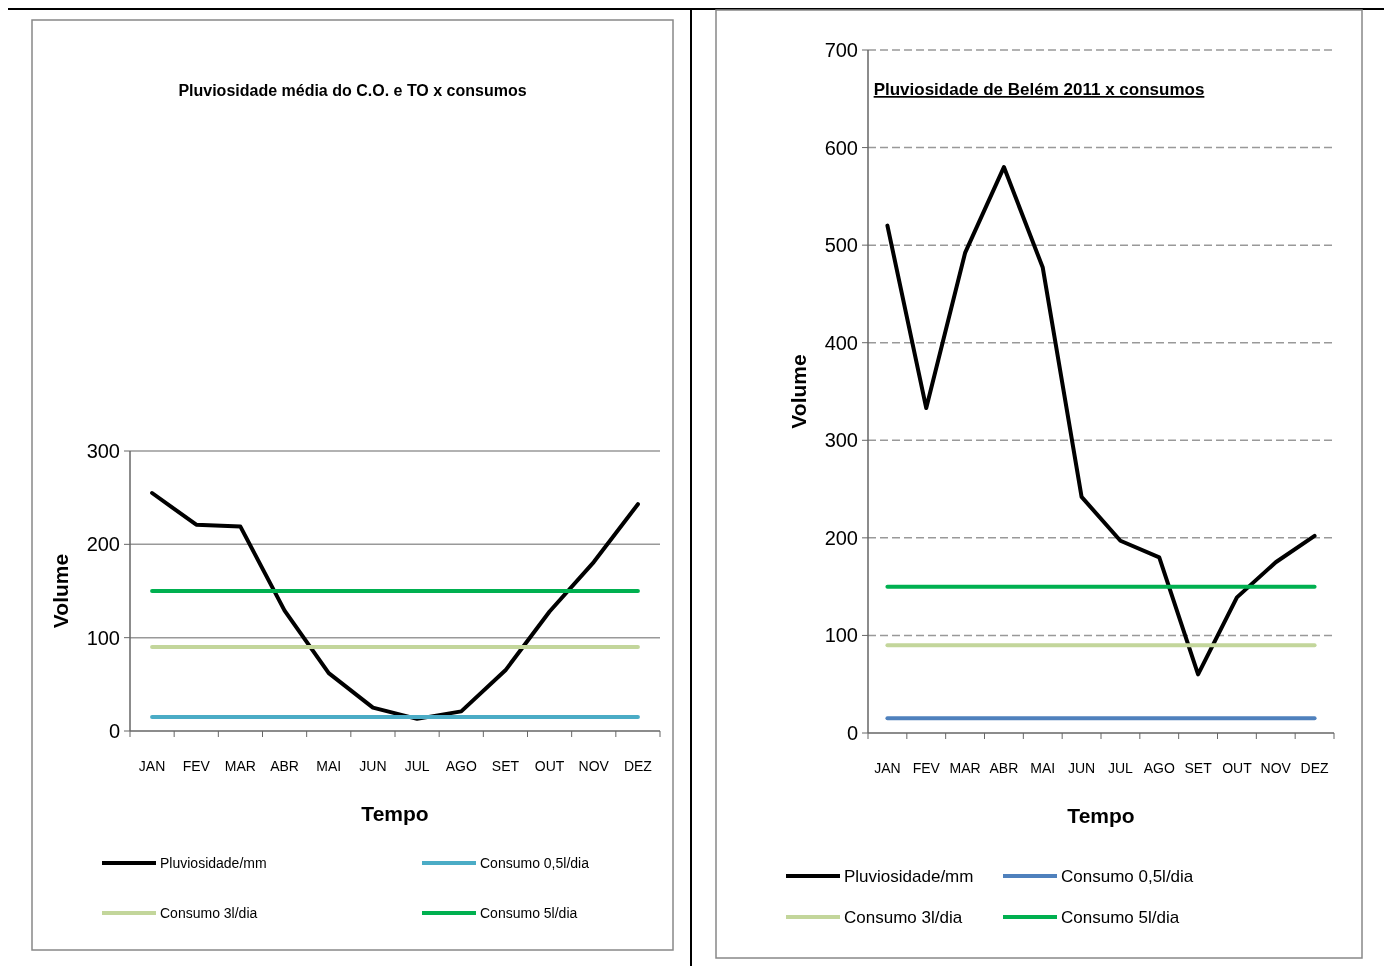 This screenshot has height=974, width=1392. I want to click on y-tick-label: 600, so click(841, 147).